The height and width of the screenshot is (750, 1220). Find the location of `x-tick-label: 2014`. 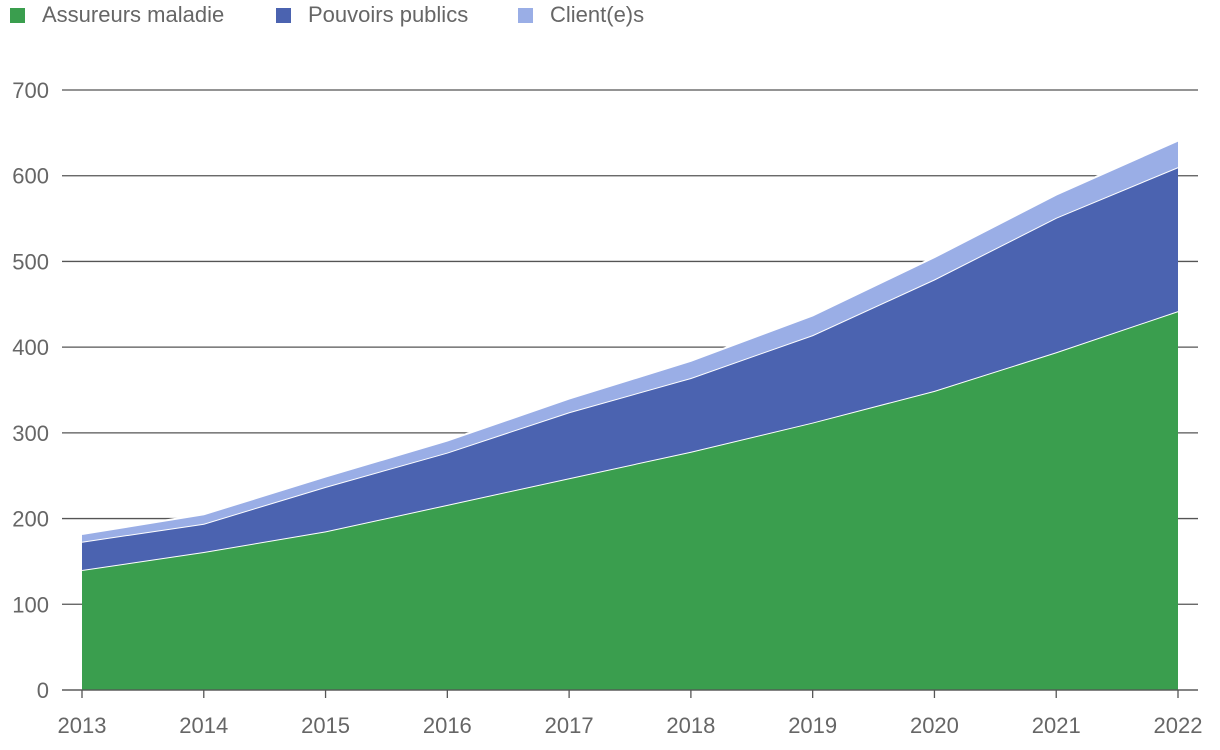

x-tick-label: 2014 is located at coordinates (203, 725).